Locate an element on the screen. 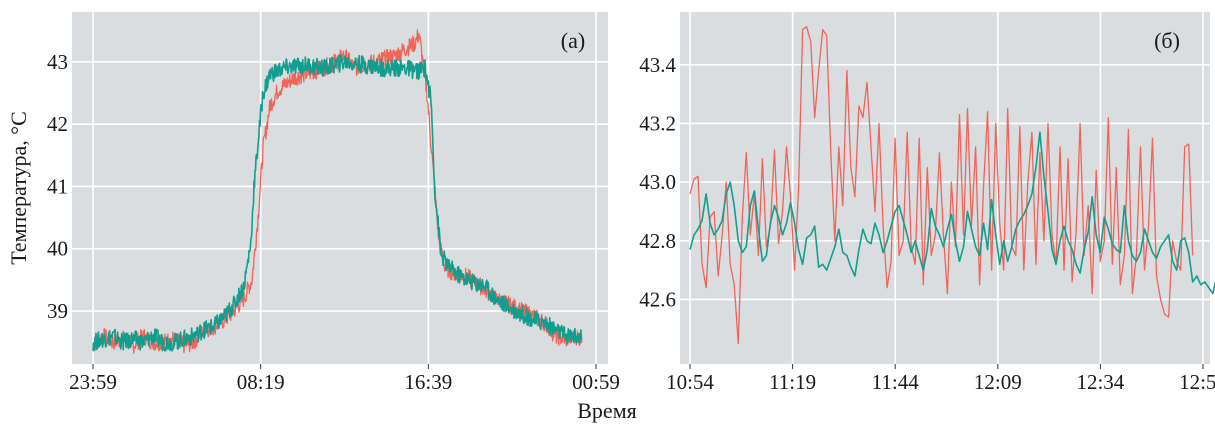  x-tick-label: 10:54 is located at coordinates (690, 382).